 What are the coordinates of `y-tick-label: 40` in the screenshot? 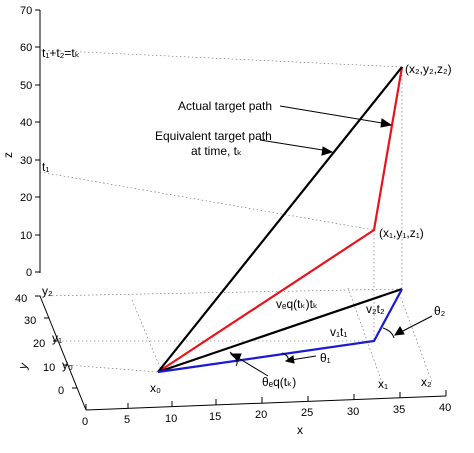 It's located at (21, 299).